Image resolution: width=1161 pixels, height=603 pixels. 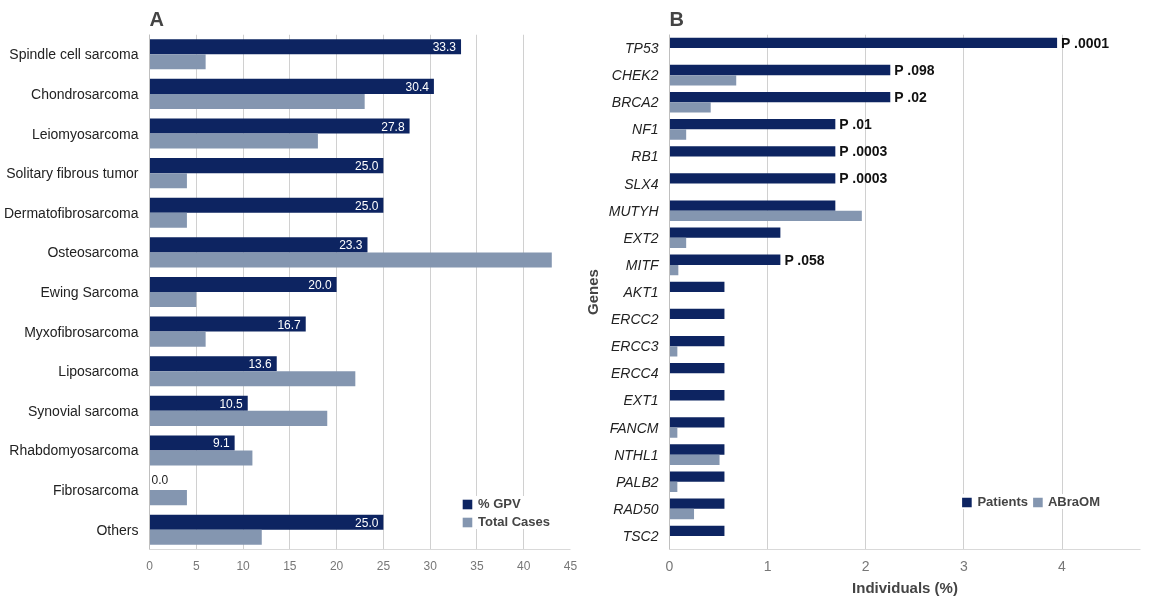 What do you see at coordinates (669, 565) in the screenshot?
I see `x-tick-label: 0` at bounding box center [669, 565].